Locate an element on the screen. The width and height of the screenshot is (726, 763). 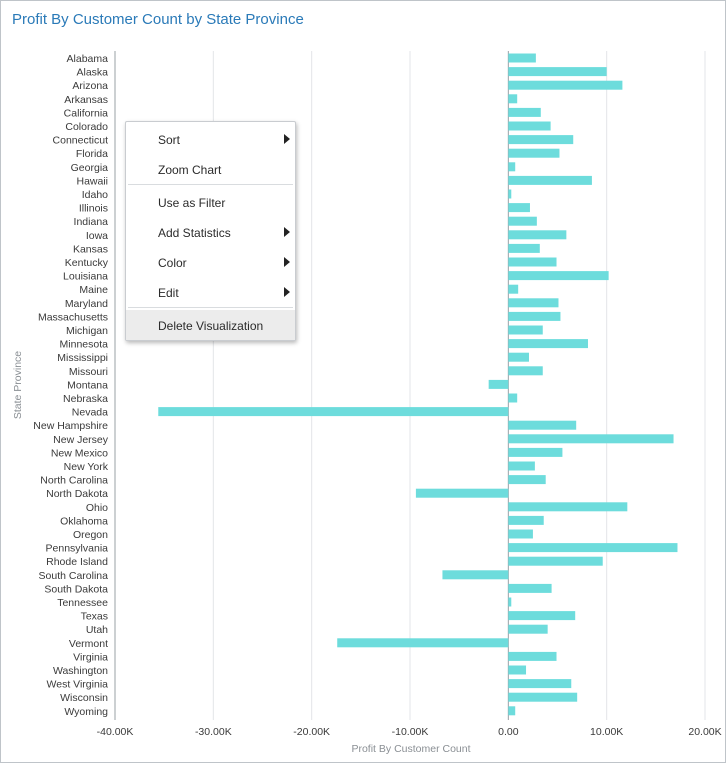
category-label: Vermont is located at coordinates (88, 644).